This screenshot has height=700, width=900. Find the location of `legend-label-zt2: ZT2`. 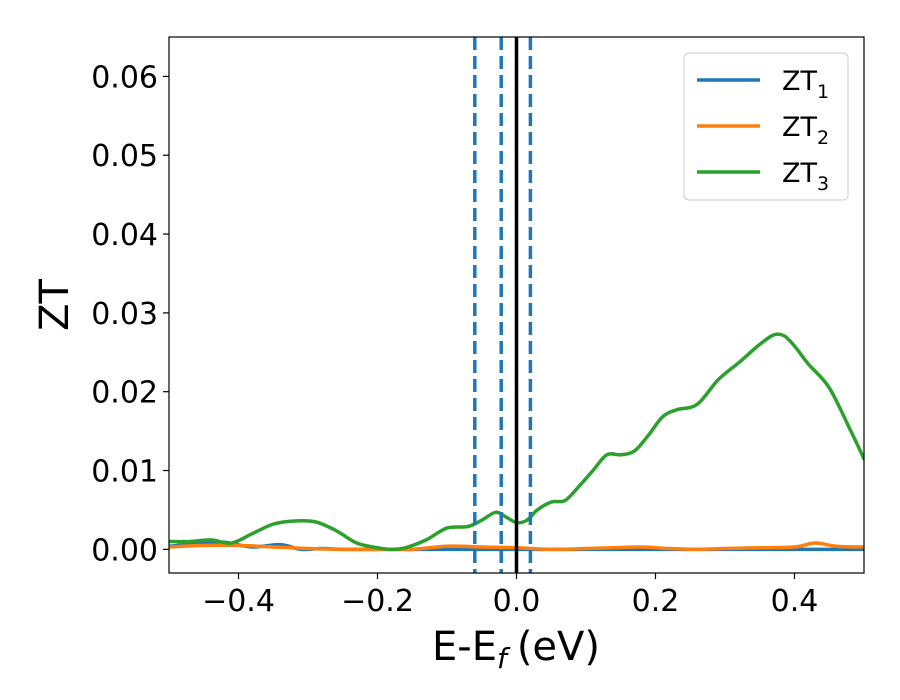

legend-label-zt2: ZT2 is located at coordinates (805, 130).